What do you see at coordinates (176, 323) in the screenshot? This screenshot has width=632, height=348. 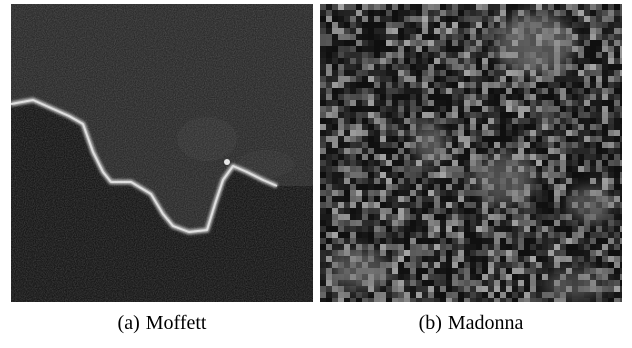 I see `caption-moffett-name: Moffett` at bounding box center [176, 323].